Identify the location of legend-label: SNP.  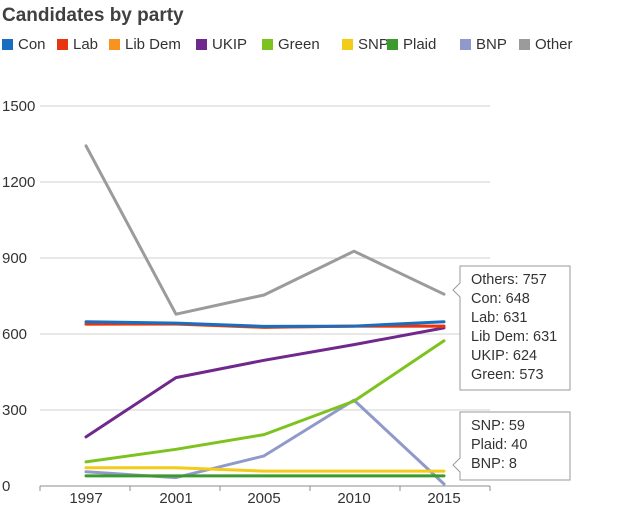
(373, 44).